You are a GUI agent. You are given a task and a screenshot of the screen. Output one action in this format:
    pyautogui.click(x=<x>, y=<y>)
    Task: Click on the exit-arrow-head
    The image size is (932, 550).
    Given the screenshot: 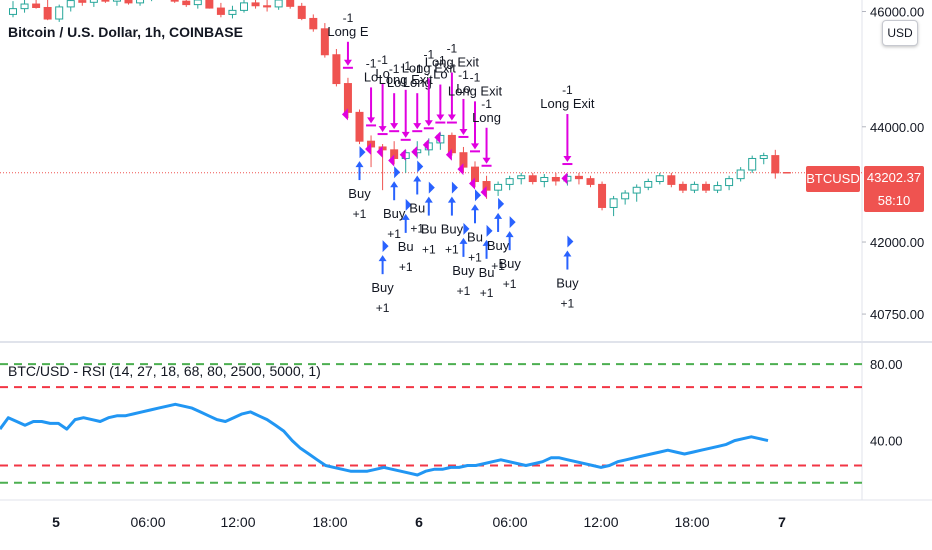 What is the action you would take?
    pyautogui.click(x=371, y=120)
    